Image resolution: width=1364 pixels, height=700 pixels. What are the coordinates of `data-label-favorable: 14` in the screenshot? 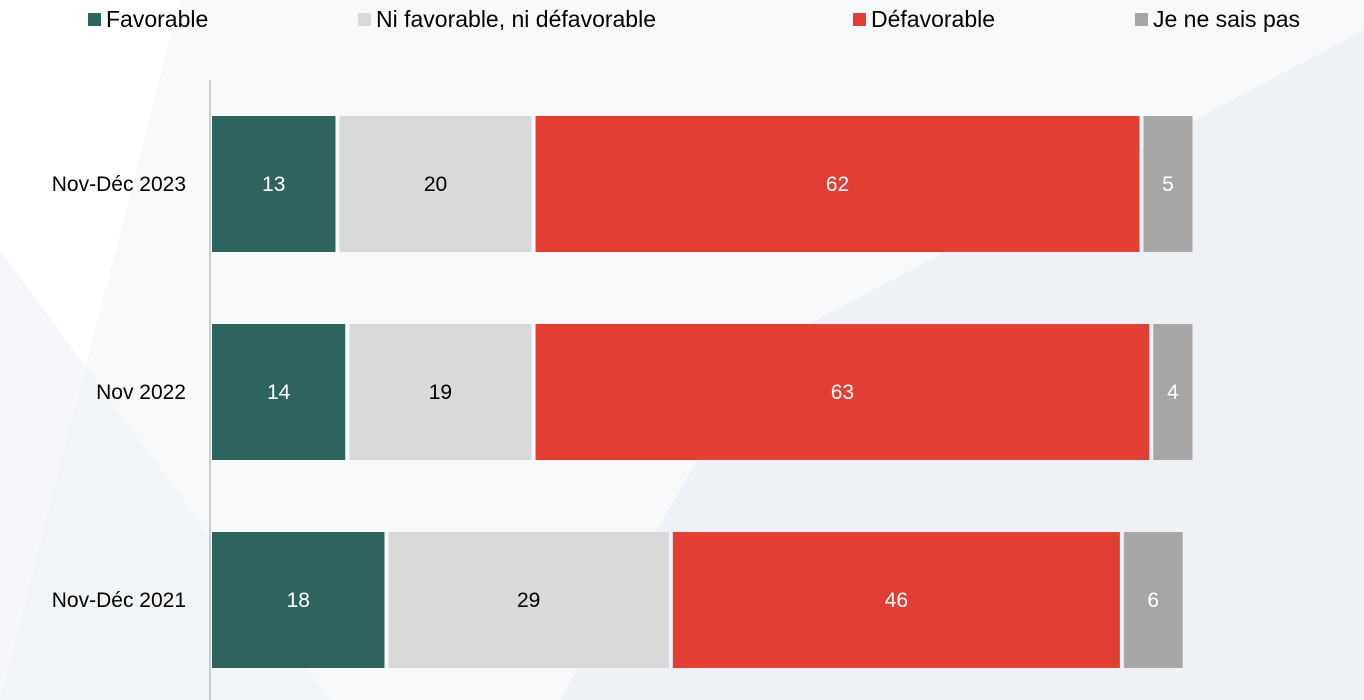 It's located at (279, 392).